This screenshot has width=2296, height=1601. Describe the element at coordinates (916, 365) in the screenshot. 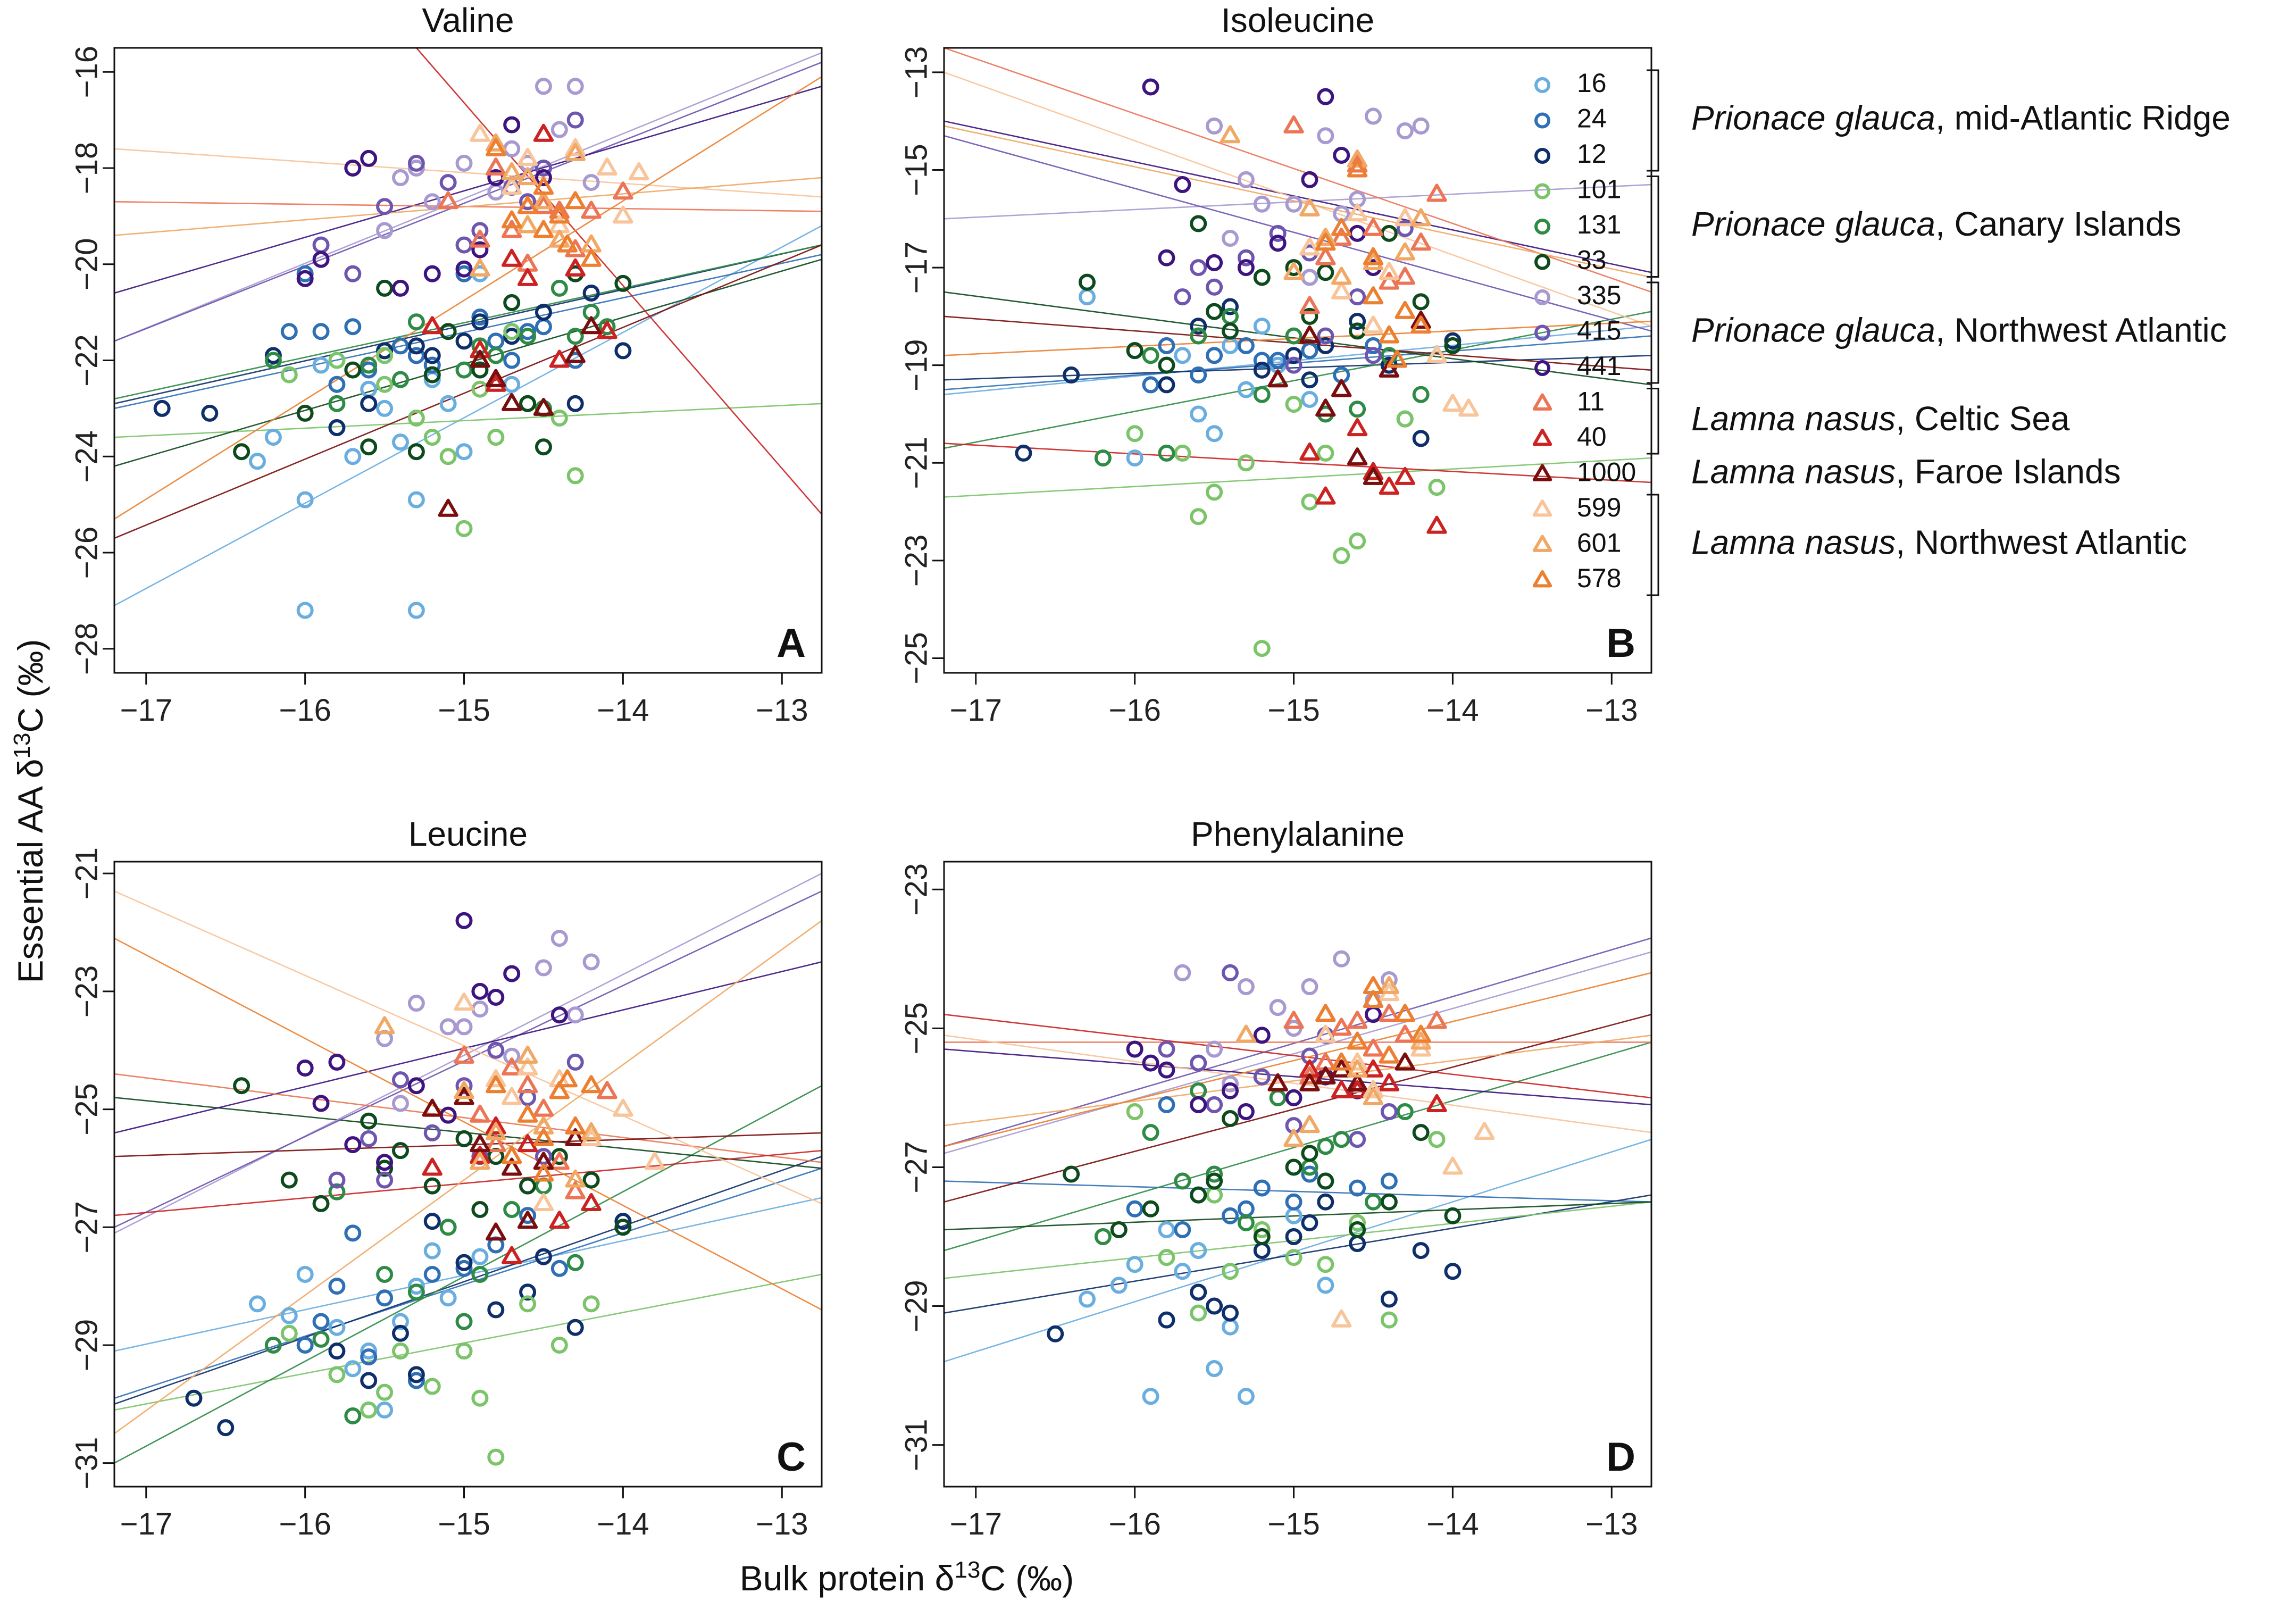

I see `y-tick-label: −19` at that location.